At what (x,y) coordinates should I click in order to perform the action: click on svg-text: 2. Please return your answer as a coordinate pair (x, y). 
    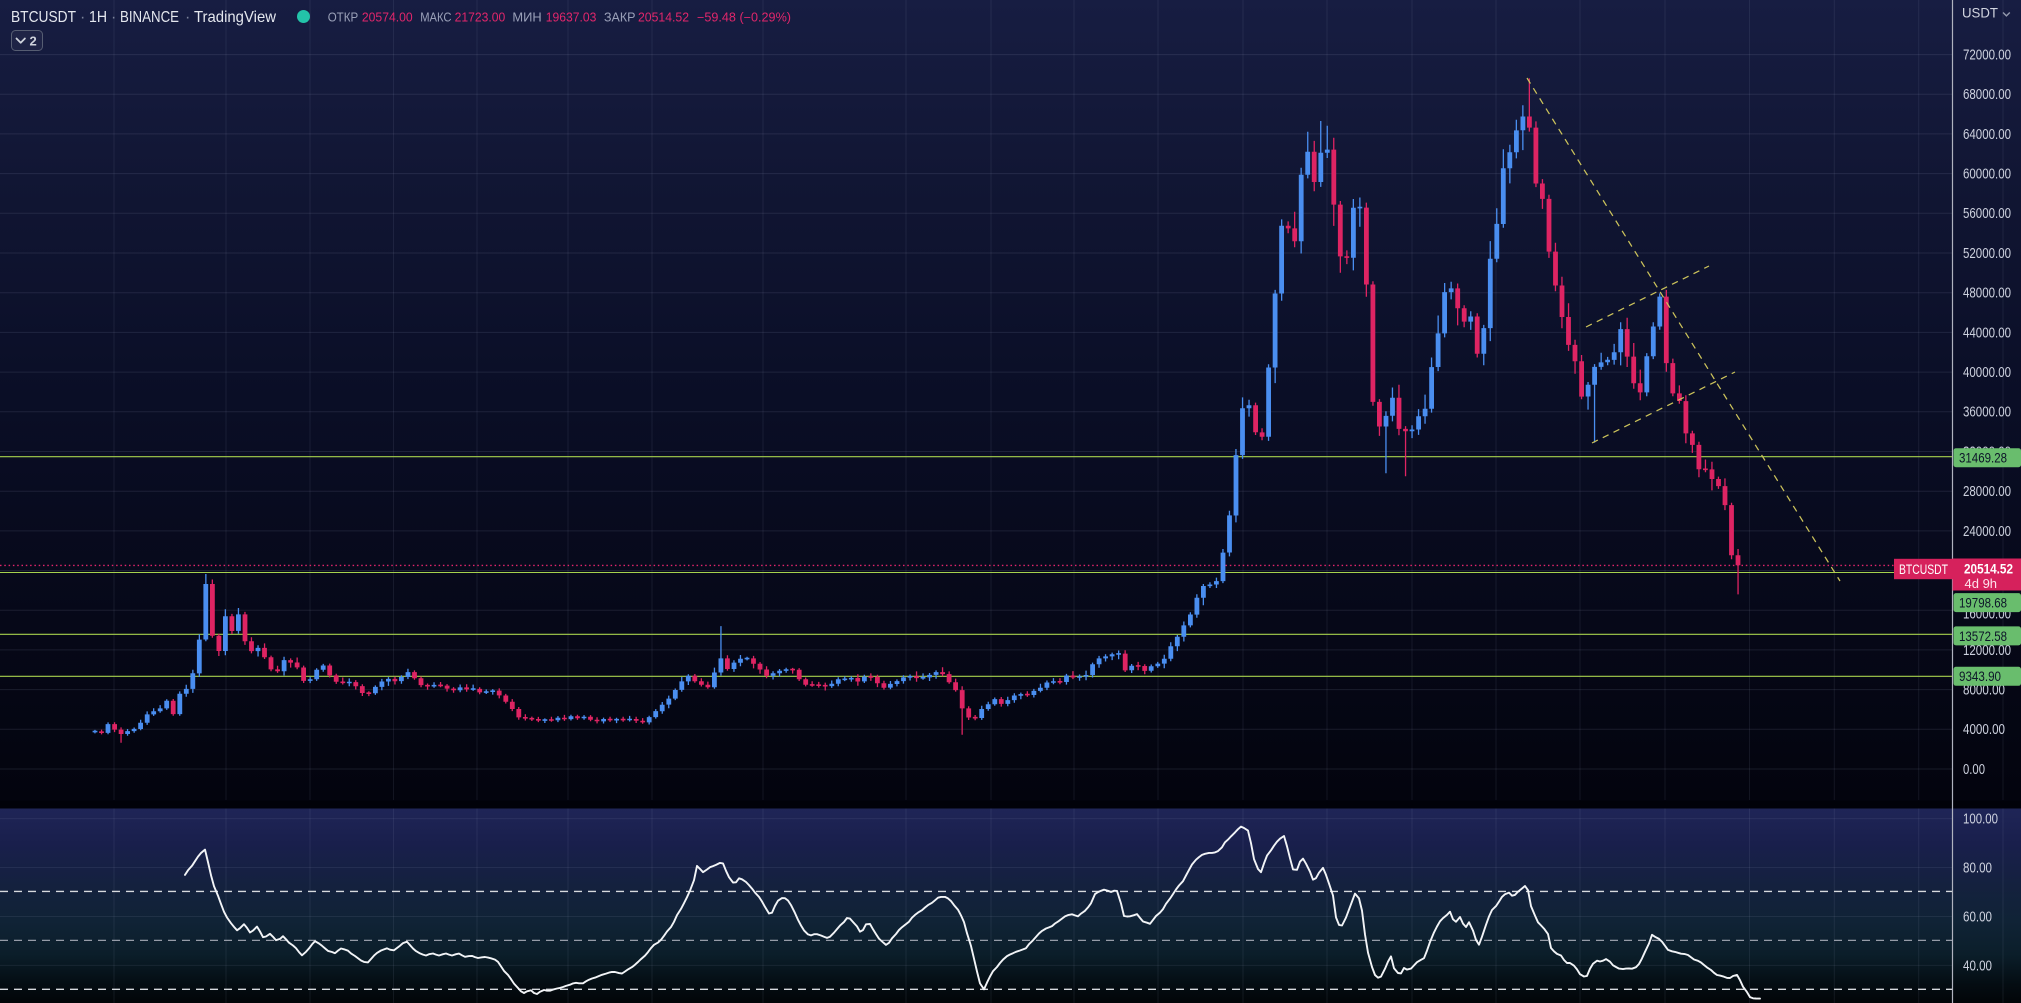
    Looking at the image, I should click on (33, 41).